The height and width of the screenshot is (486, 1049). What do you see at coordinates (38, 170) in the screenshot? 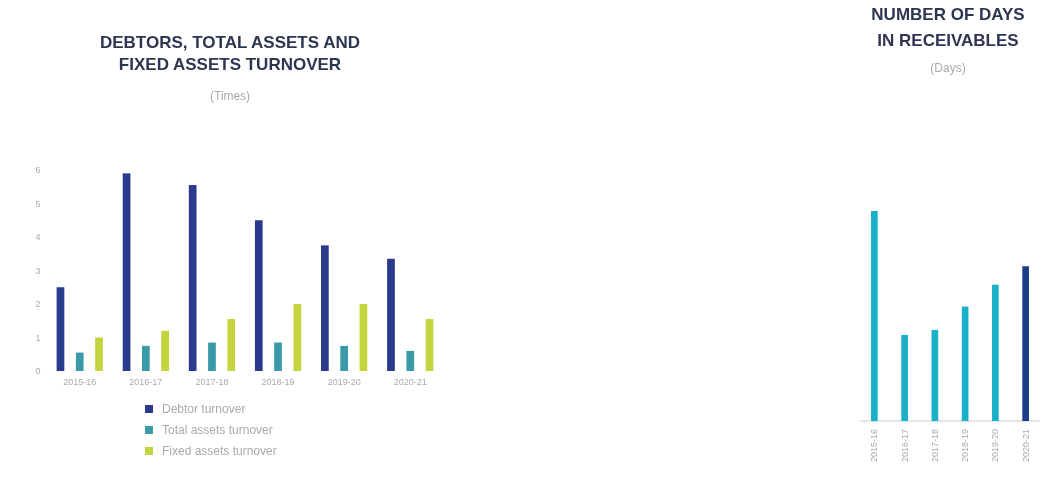
I see `y-tick-label: 6` at bounding box center [38, 170].